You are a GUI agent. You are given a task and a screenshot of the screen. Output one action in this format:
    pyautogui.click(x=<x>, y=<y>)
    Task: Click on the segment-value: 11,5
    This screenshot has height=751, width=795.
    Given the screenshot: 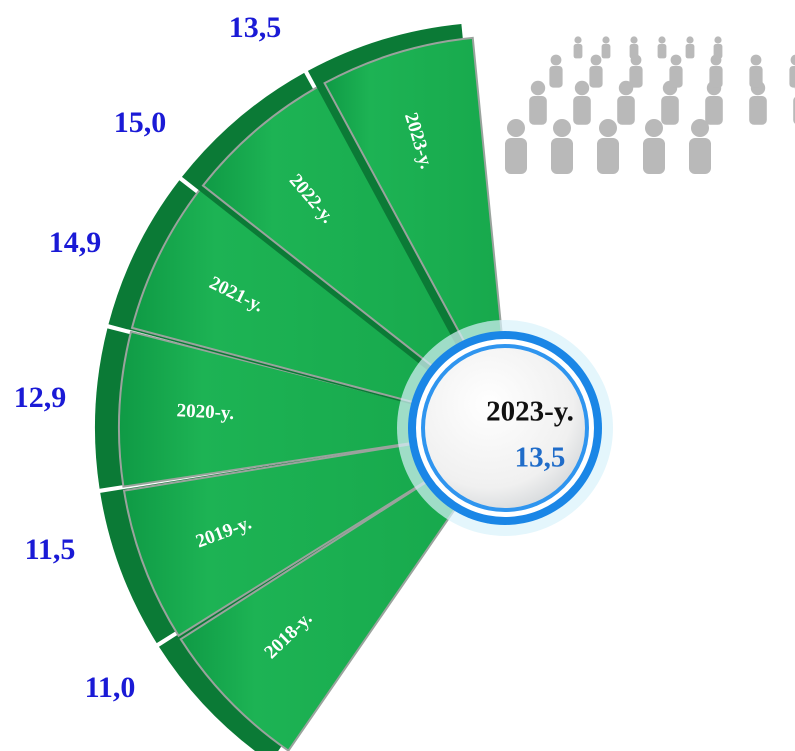 What is the action you would take?
    pyautogui.click(x=50, y=549)
    